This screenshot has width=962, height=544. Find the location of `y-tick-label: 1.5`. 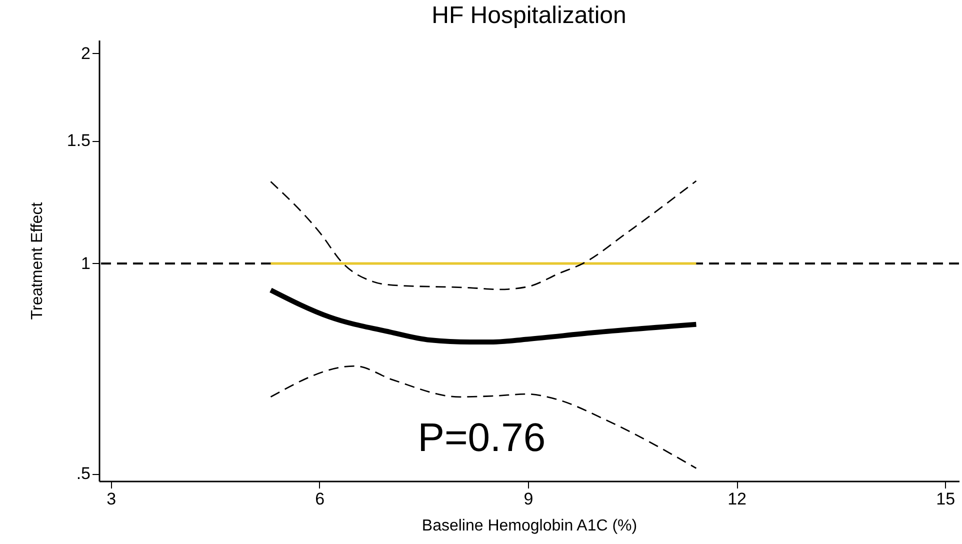

y-tick-label: 1.5 is located at coordinates (78, 140).